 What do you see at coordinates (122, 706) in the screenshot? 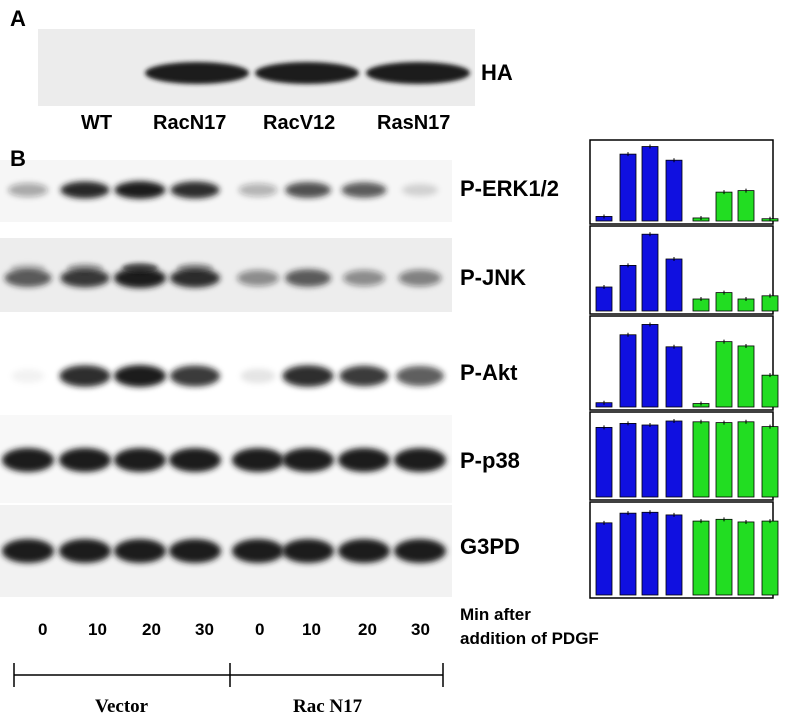
I see `group-label-vector: Vector` at bounding box center [122, 706].